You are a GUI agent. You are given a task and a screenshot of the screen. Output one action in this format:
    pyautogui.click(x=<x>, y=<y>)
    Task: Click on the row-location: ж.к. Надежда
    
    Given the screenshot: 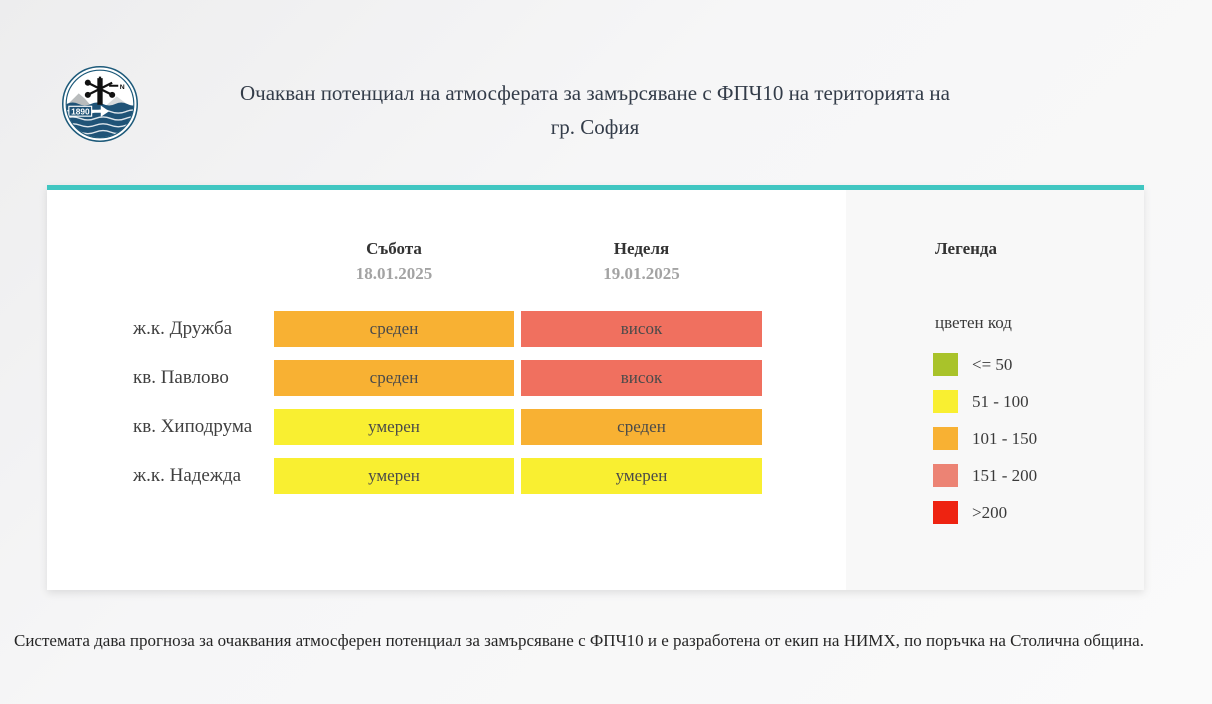 What is the action you would take?
    pyautogui.click(x=187, y=475)
    